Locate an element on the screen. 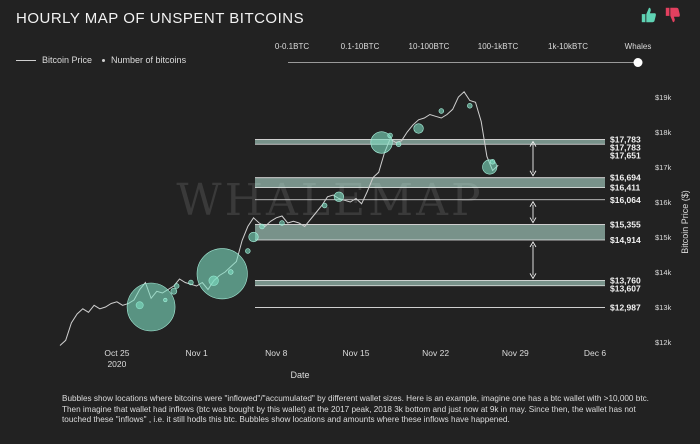 The image size is (700, 444). legend-item-price: Bitcoin Price is located at coordinates (54, 60).